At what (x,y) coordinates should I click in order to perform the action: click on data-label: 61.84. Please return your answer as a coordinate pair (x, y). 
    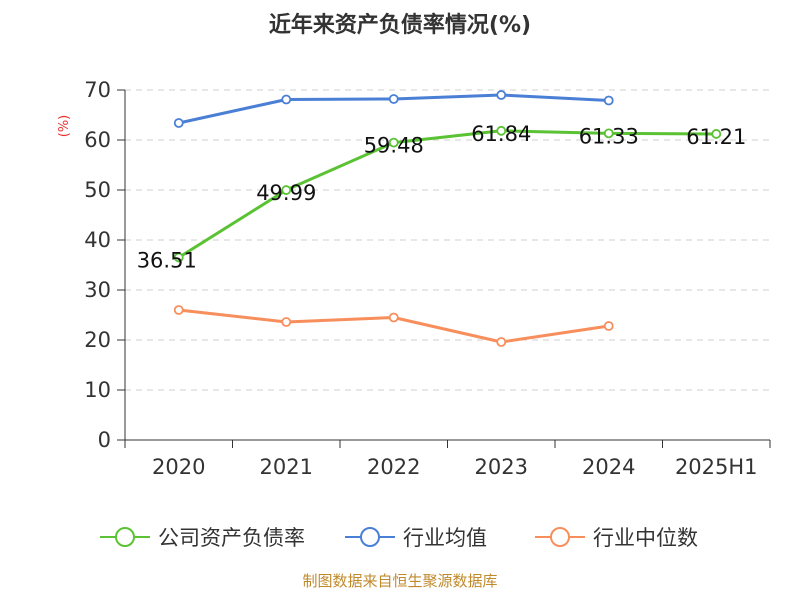
    Looking at the image, I should click on (501, 134).